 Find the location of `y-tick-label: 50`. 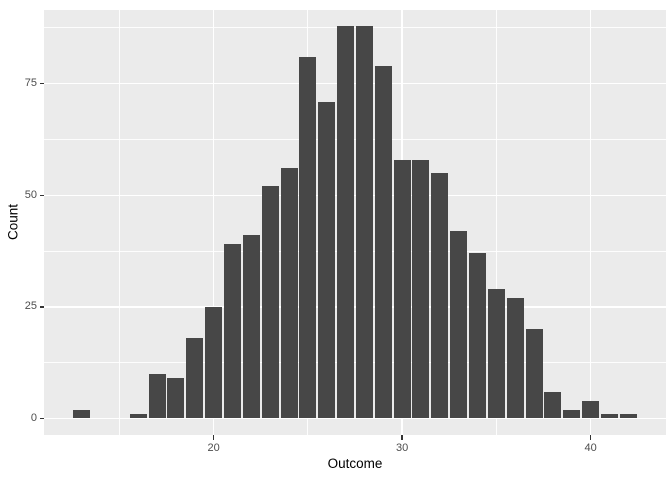

y-tick-label: 50 is located at coordinates (30, 194).